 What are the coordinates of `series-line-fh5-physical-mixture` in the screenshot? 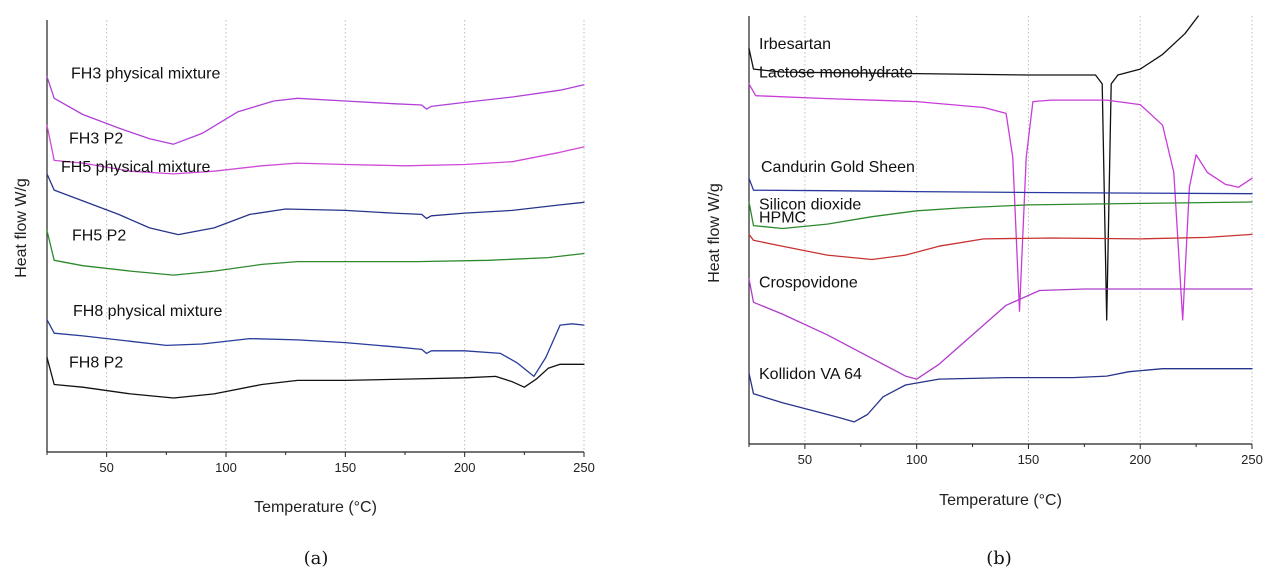 It's located at (315, 204).